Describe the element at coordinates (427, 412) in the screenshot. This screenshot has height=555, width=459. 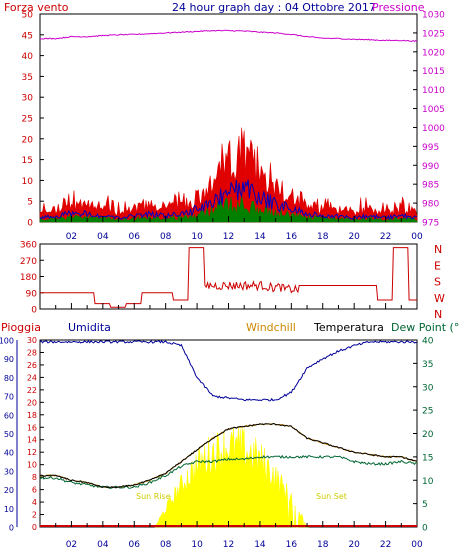
I see `temperature-y-tick-label: 25` at that location.